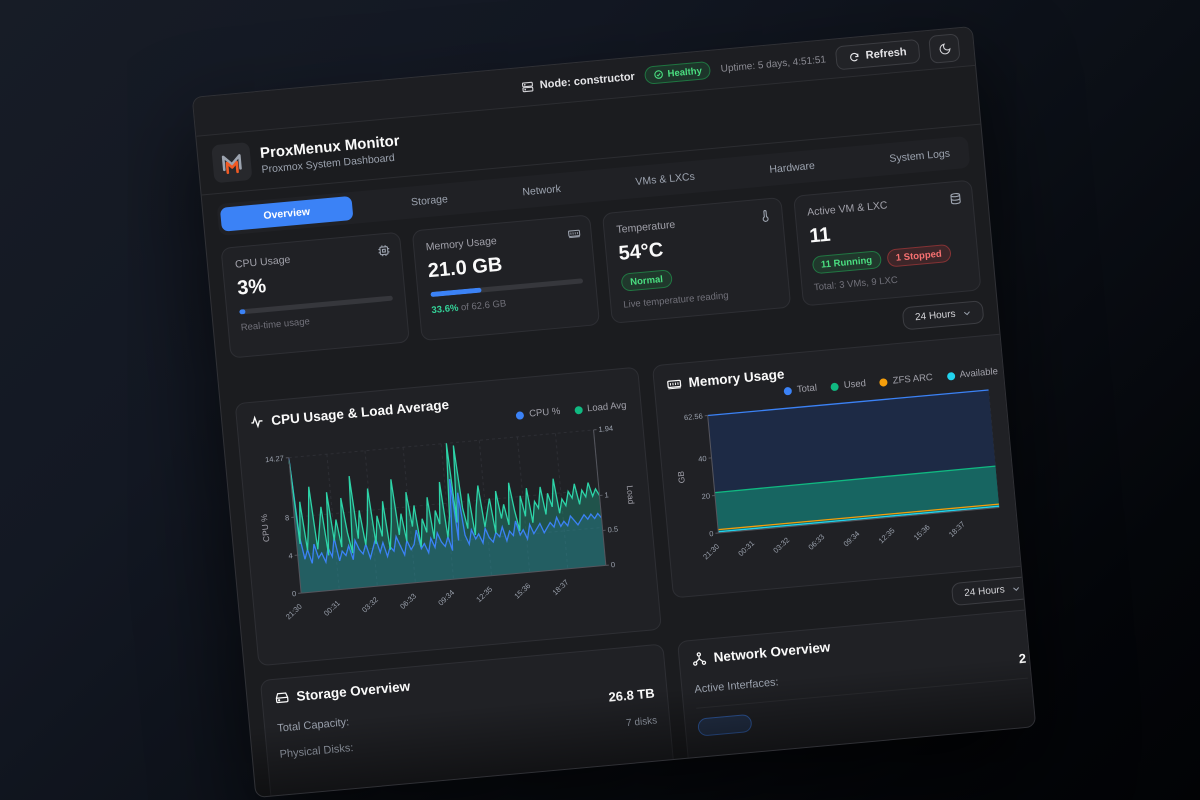  I want to click on interface-badge, so click(725, 725).